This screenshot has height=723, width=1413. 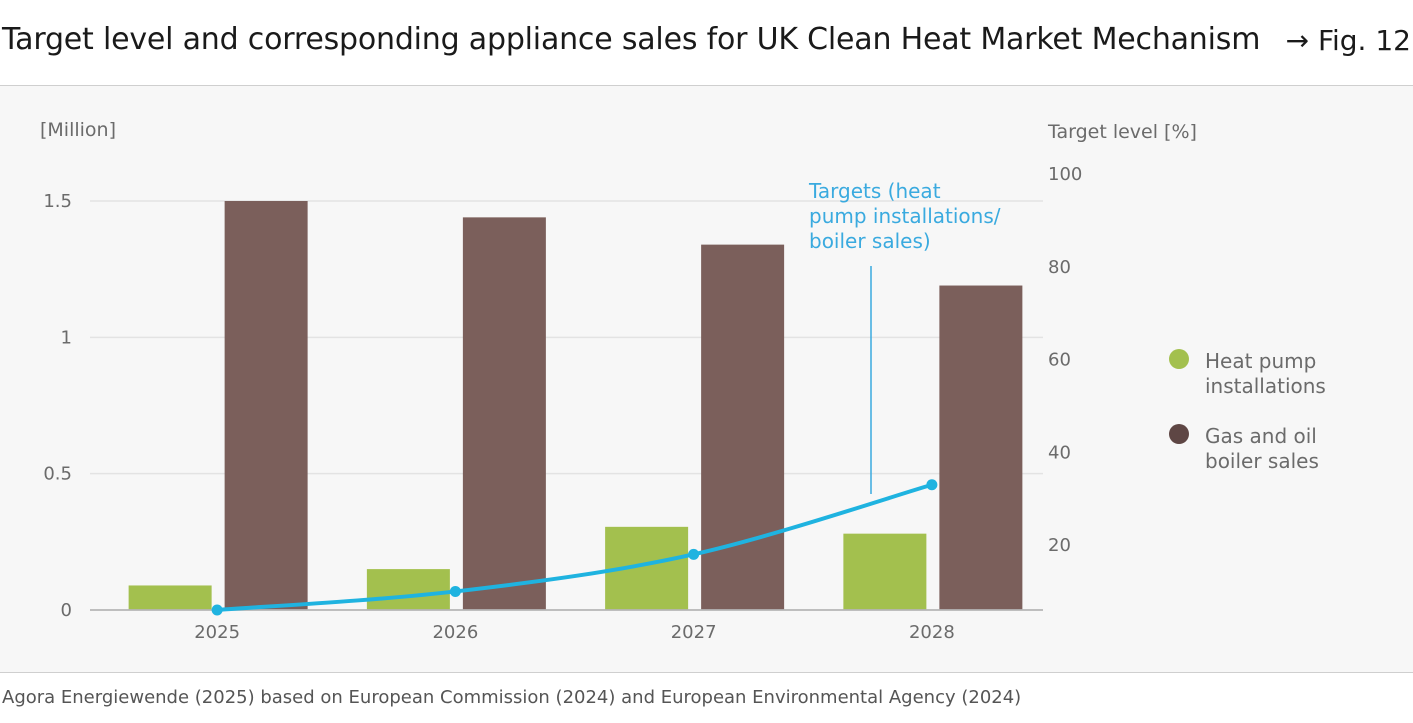 What do you see at coordinates (1059, 267) in the screenshot?
I see `right-axis-tick-label: 80` at bounding box center [1059, 267].